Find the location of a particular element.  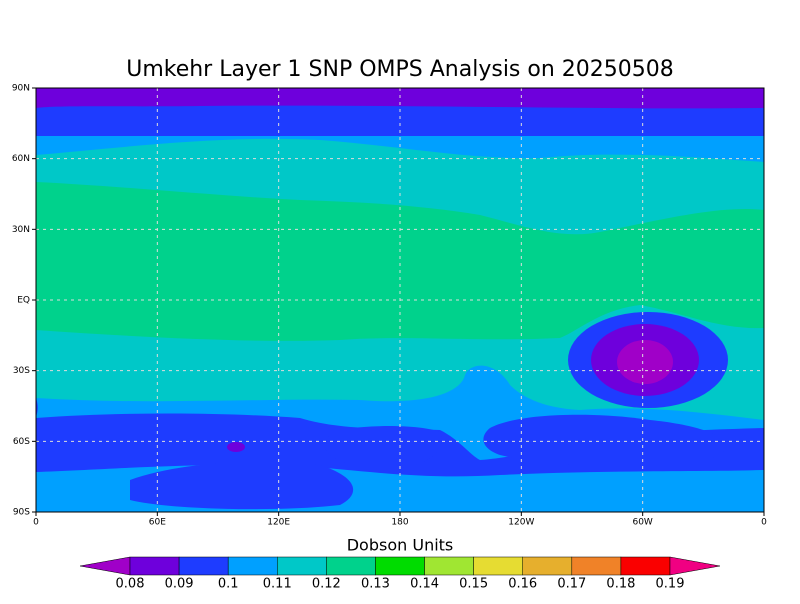

colorbar-title: Dobson Units is located at coordinates (400, 545).